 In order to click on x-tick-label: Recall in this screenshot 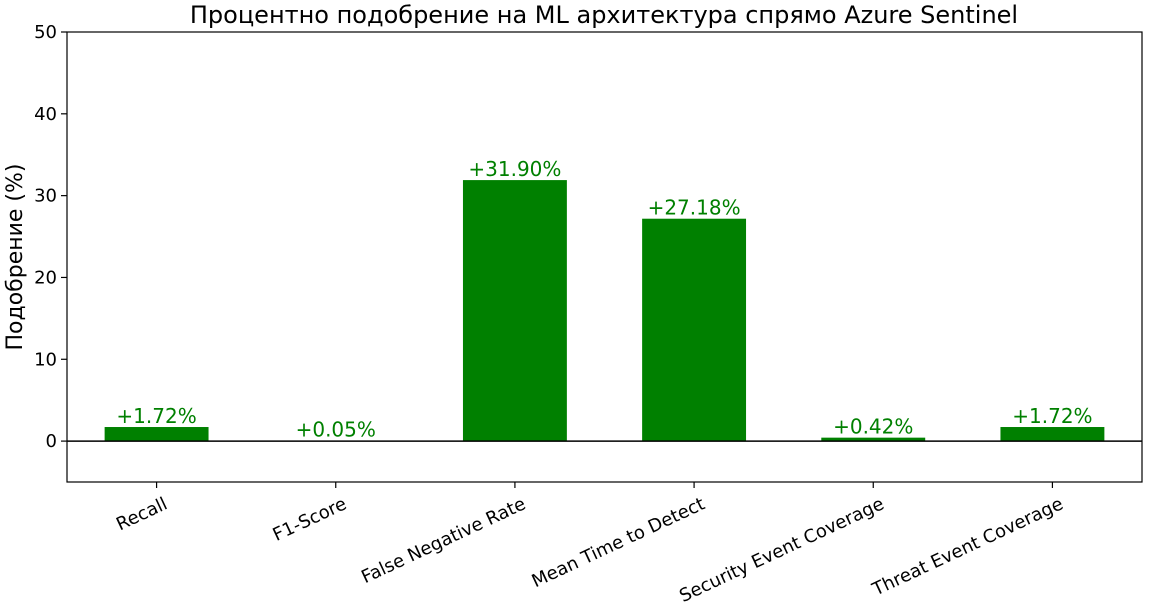, I will do `click(142, 514)`.